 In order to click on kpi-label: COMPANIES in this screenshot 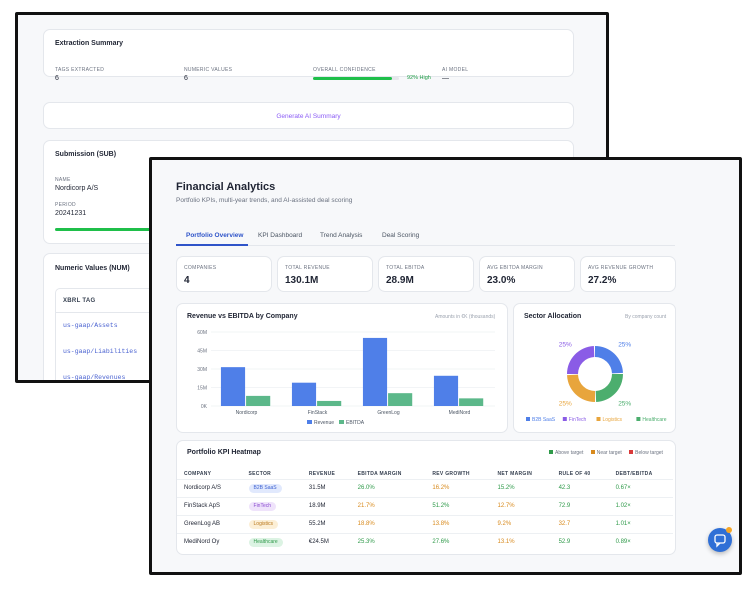, I will do `click(200, 268)`.